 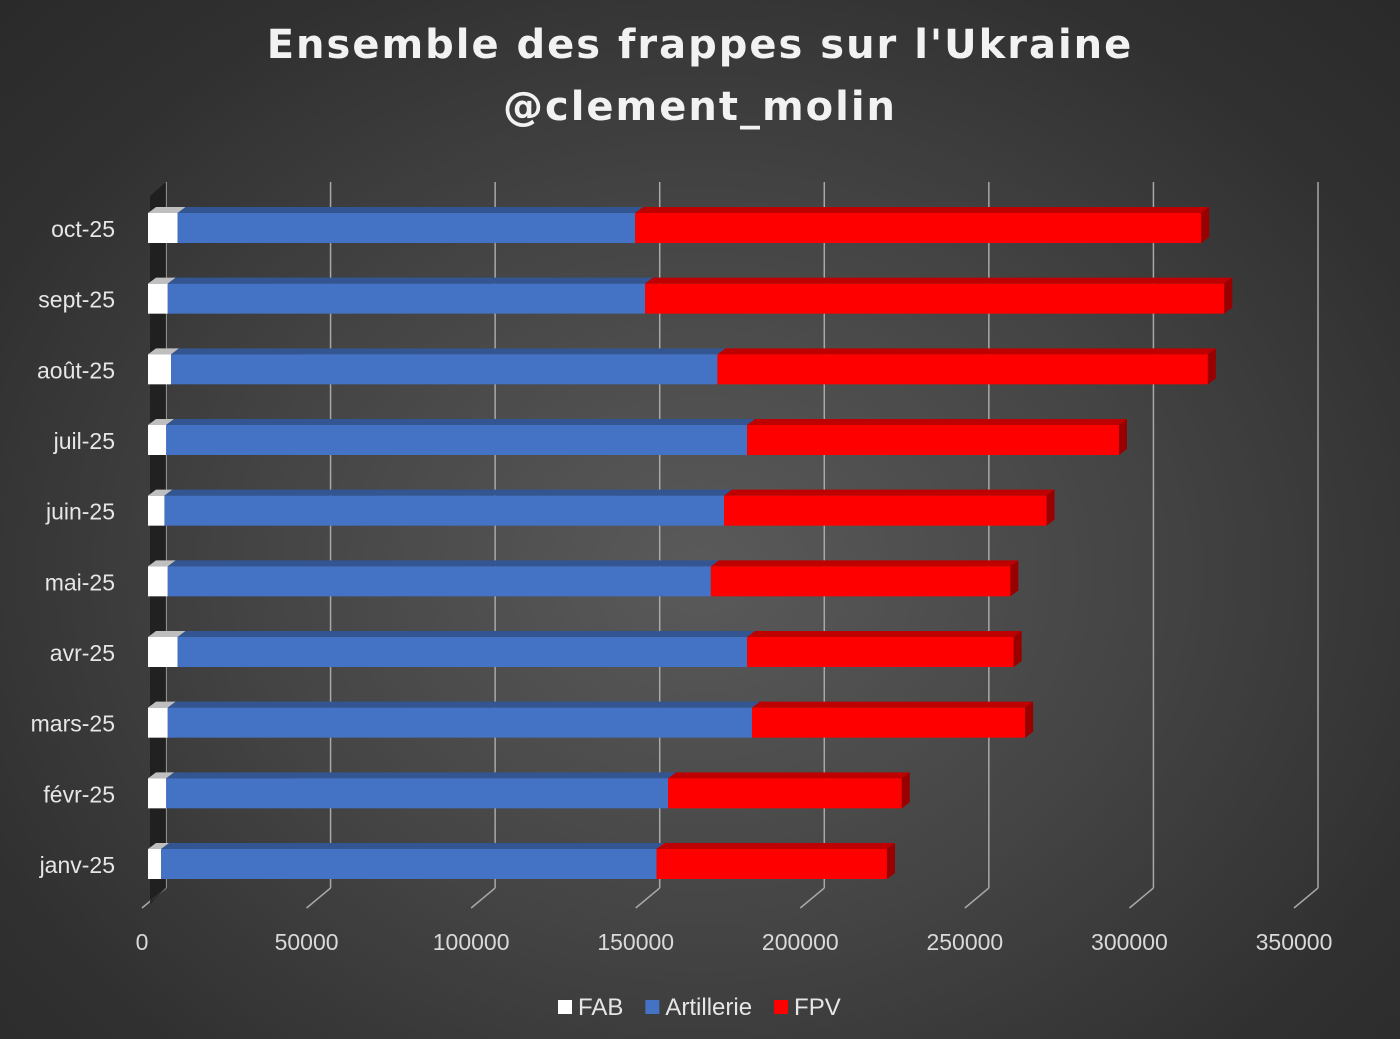 What do you see at coordinates (80, 582) in the screenshot?
I see `y-category-label: mai-25` at bounding box center [80, 582].